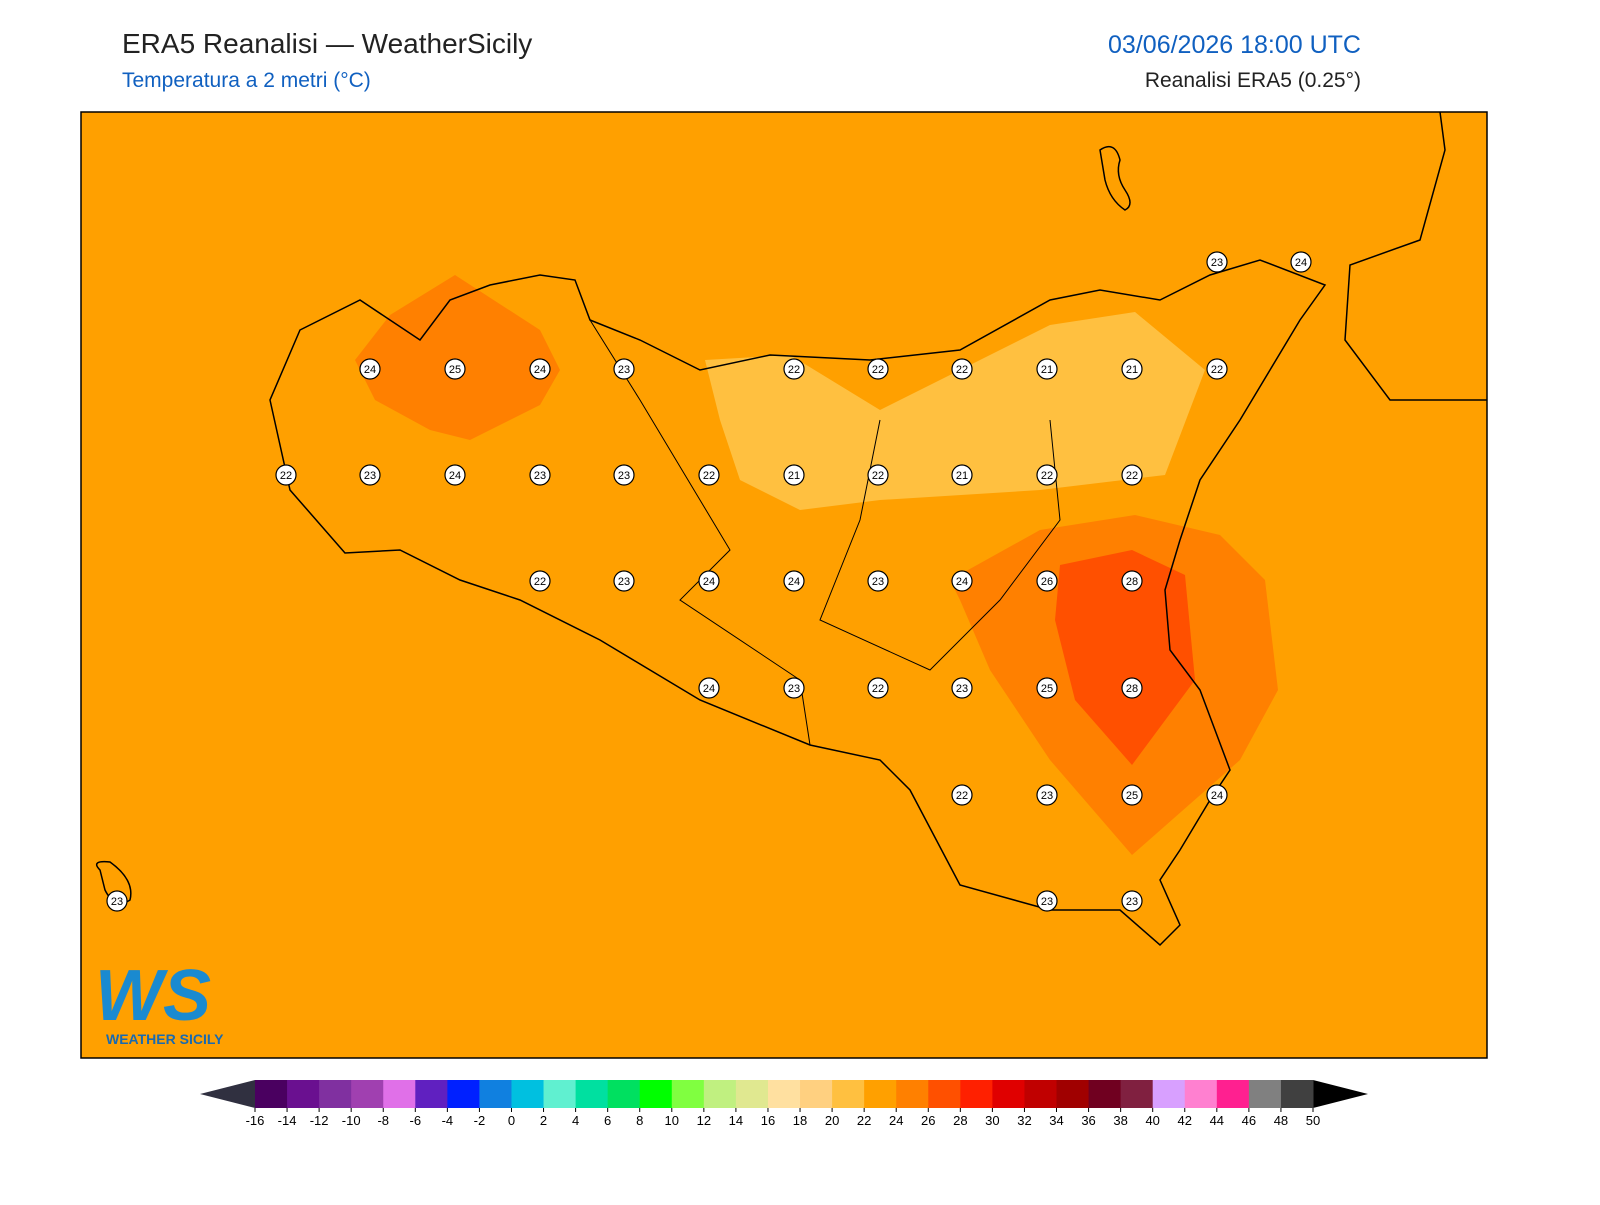  I want to click on station-value: 21, so click(794, 476).